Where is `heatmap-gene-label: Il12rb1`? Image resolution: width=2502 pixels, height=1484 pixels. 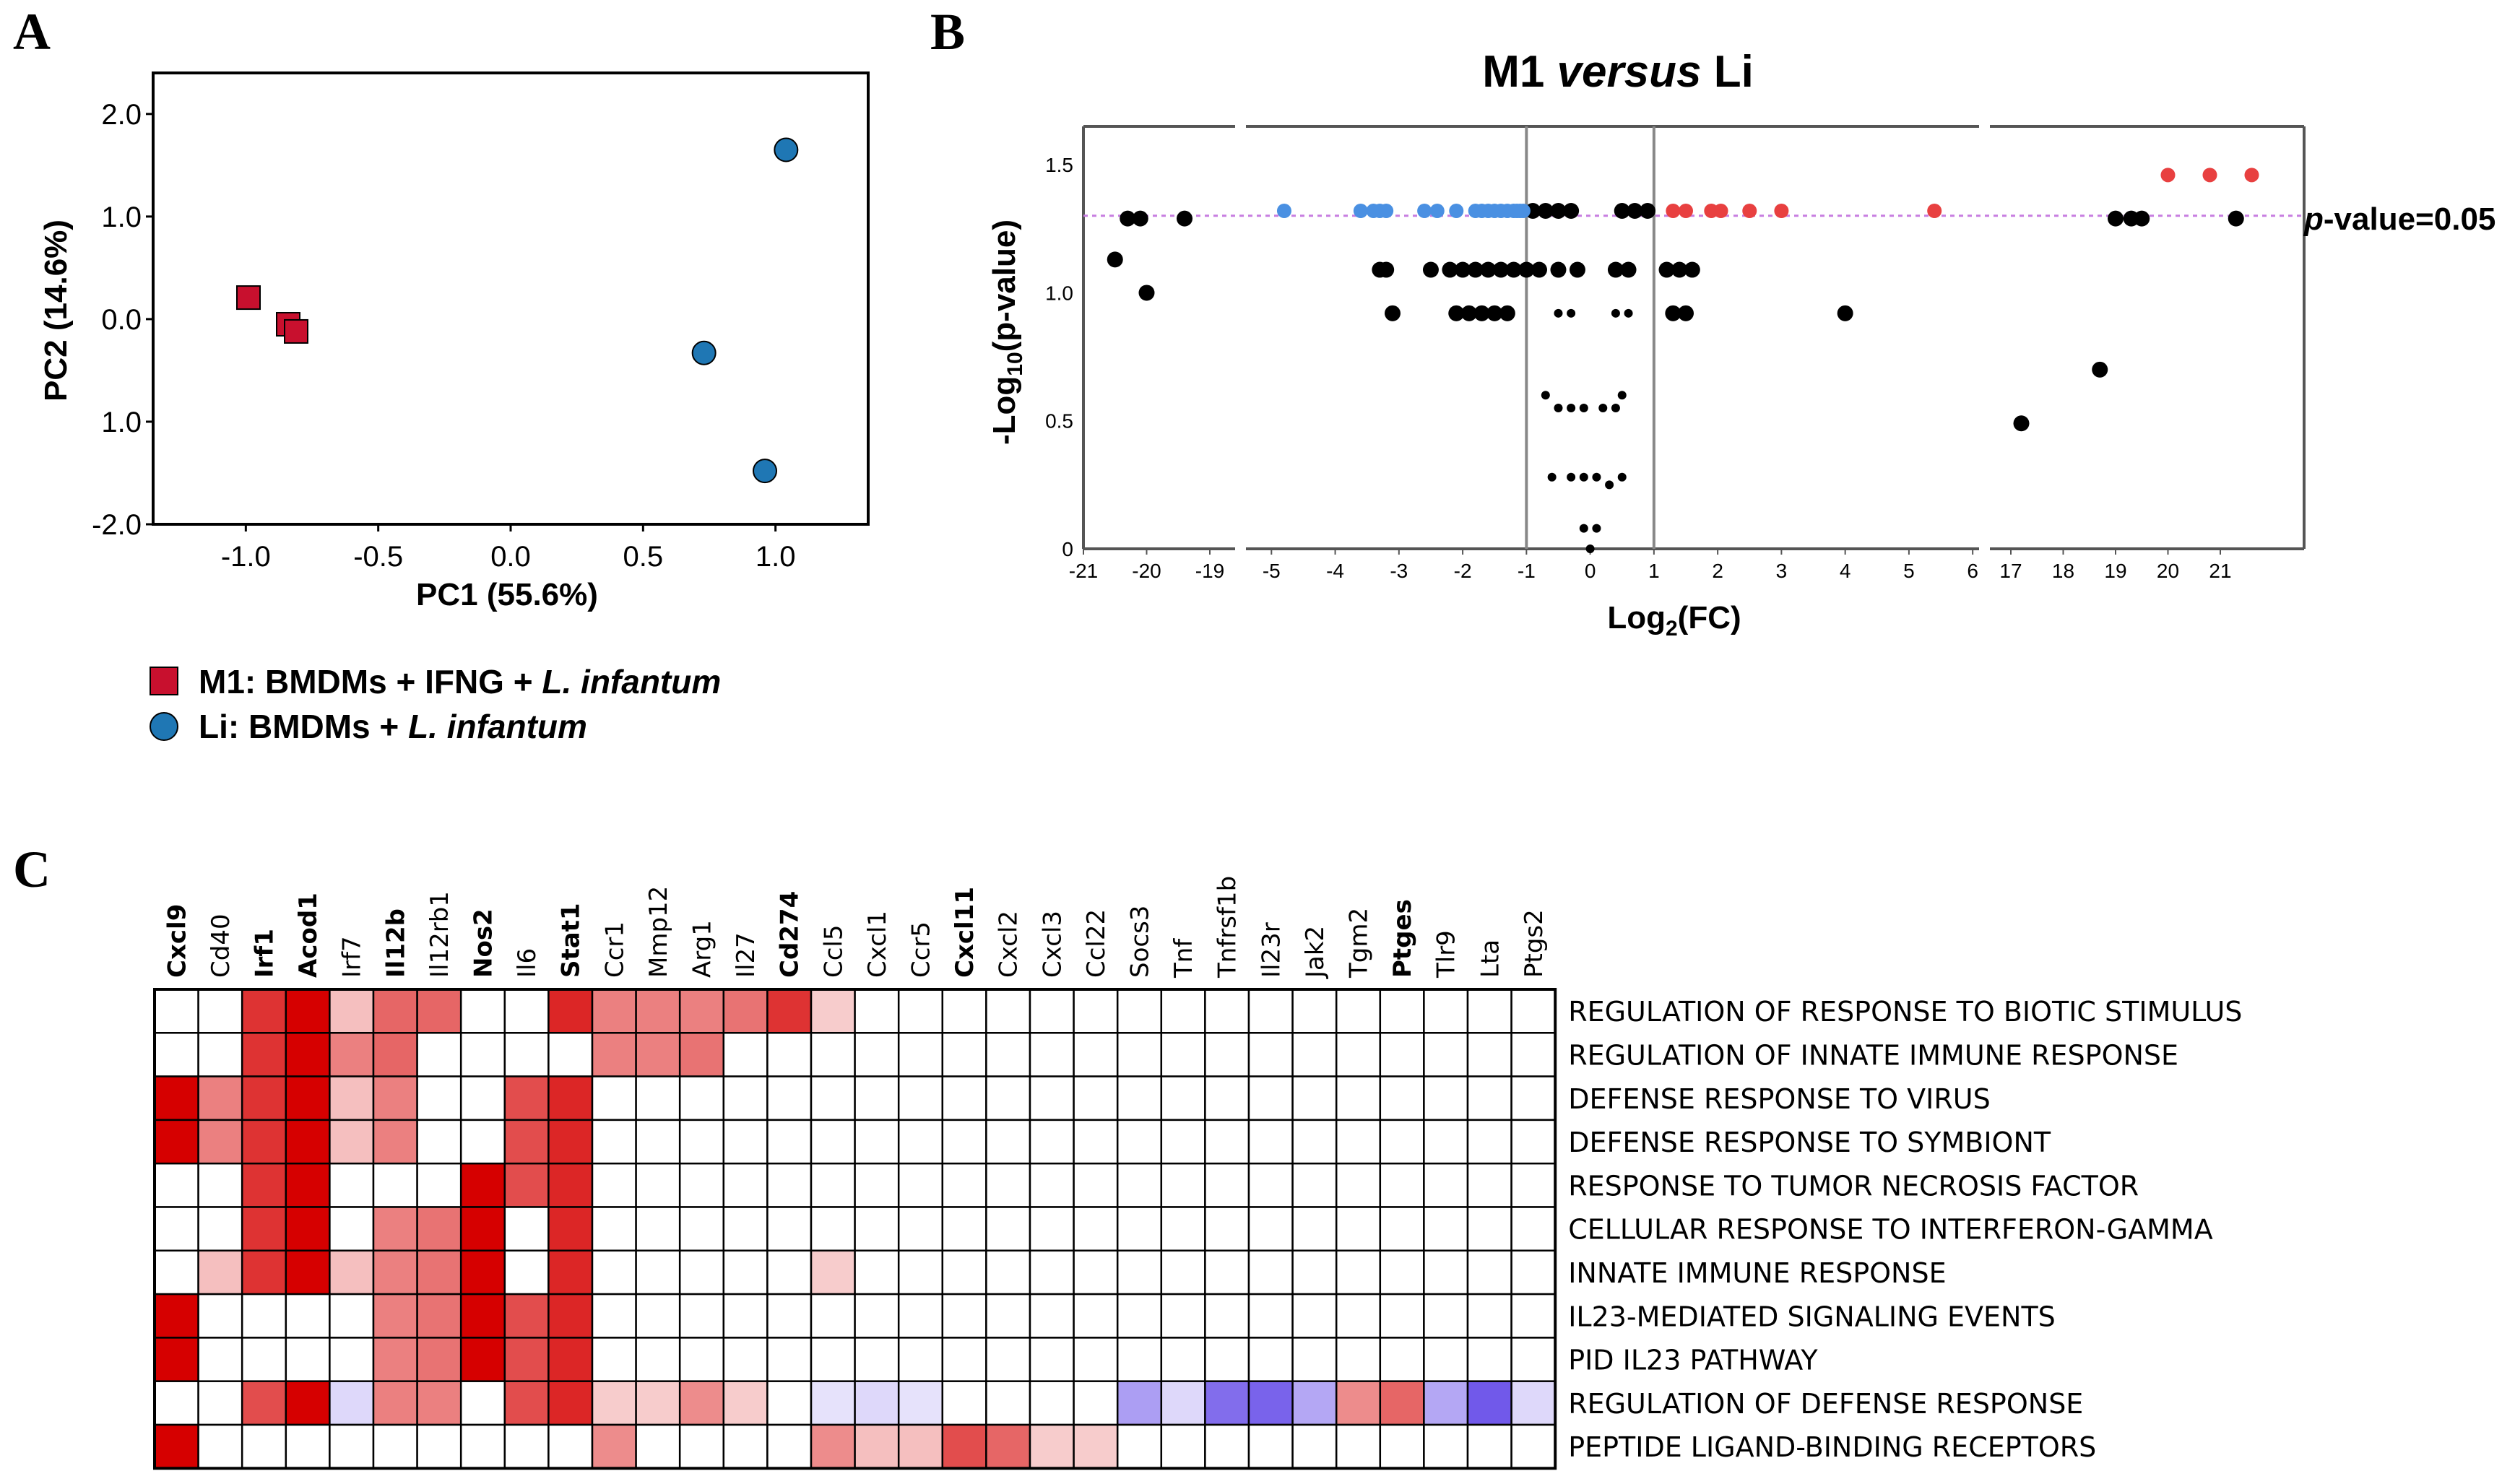
heatmap-gene-label: Il12rb1 is located at coordinates (439, 934).